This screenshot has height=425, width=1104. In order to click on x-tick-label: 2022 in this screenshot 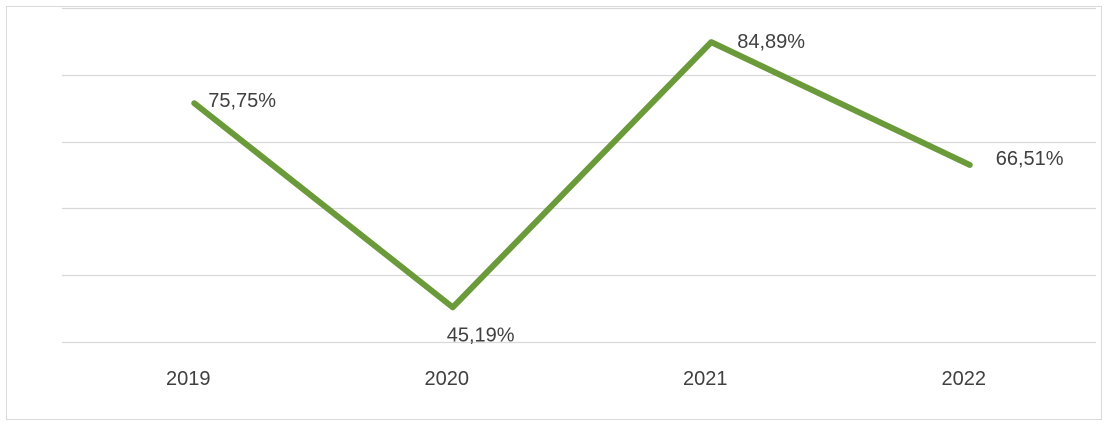, I will do `click(964, 379)`.